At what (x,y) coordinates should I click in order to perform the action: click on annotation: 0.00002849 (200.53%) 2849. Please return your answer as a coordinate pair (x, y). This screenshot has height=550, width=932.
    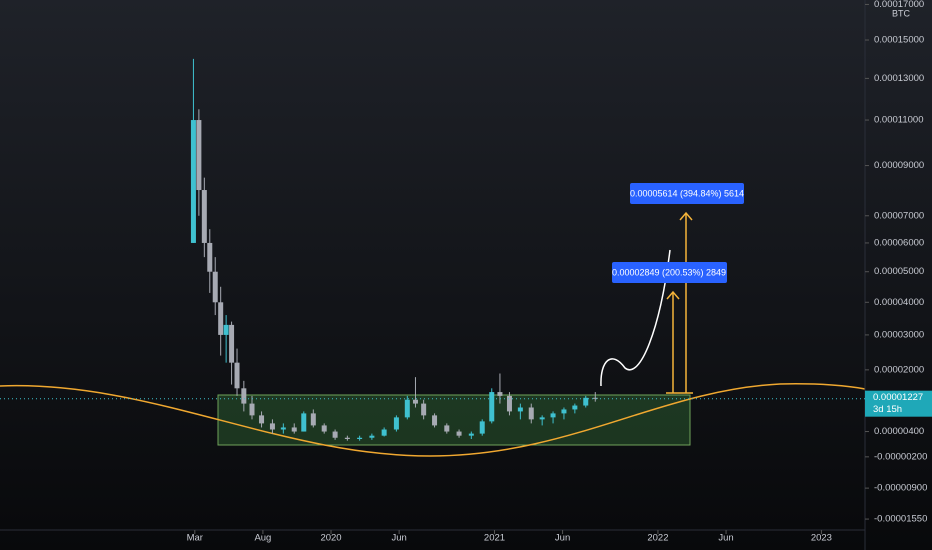
    Looking at the image, I should click on (669, 272).